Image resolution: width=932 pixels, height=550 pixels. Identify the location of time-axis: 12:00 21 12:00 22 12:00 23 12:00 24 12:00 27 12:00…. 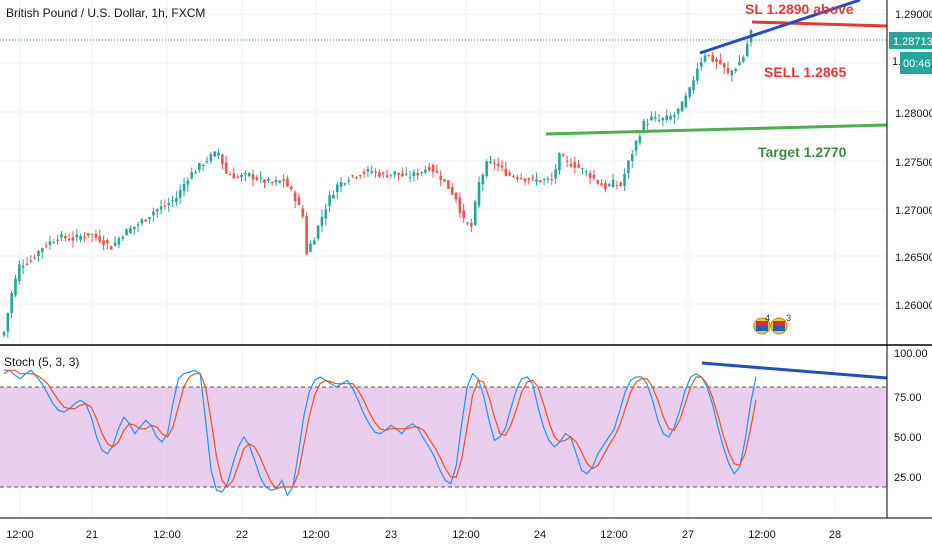
(423, 535).